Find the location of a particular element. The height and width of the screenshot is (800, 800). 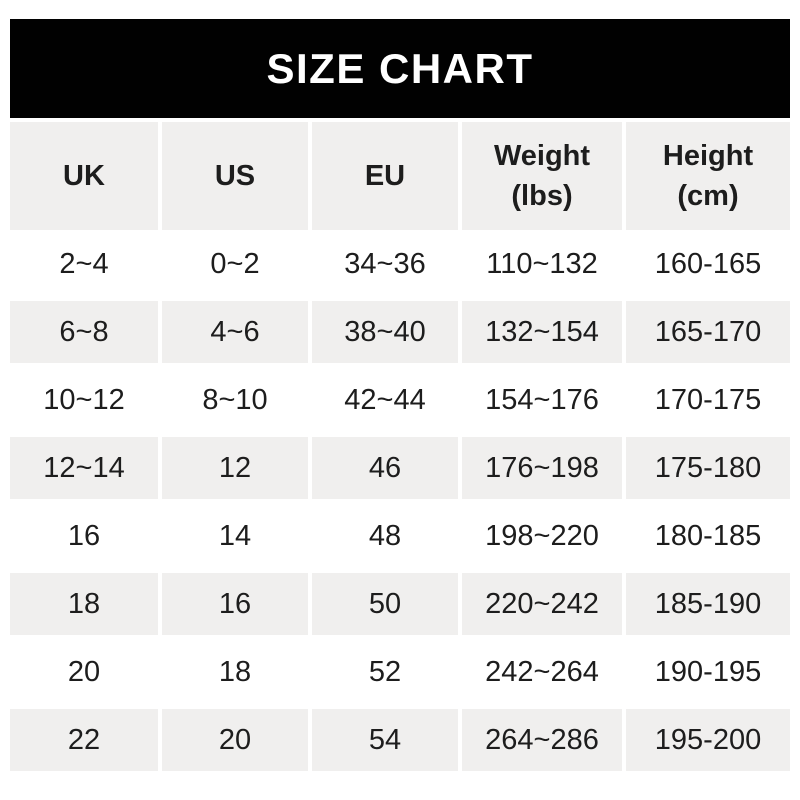

header-label: US is located at coordinates (235, 176).